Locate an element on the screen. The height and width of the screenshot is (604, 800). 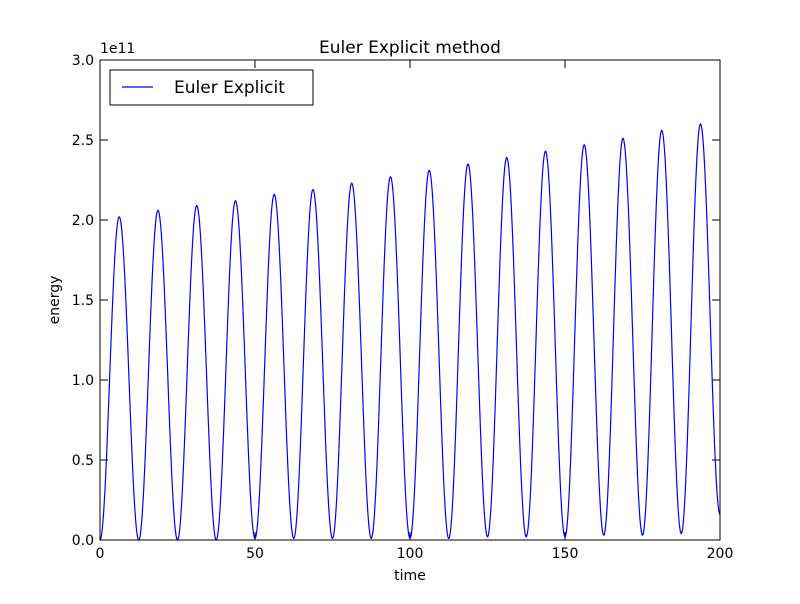
x-tick-label: 0 is located at coordinates (100, 554).